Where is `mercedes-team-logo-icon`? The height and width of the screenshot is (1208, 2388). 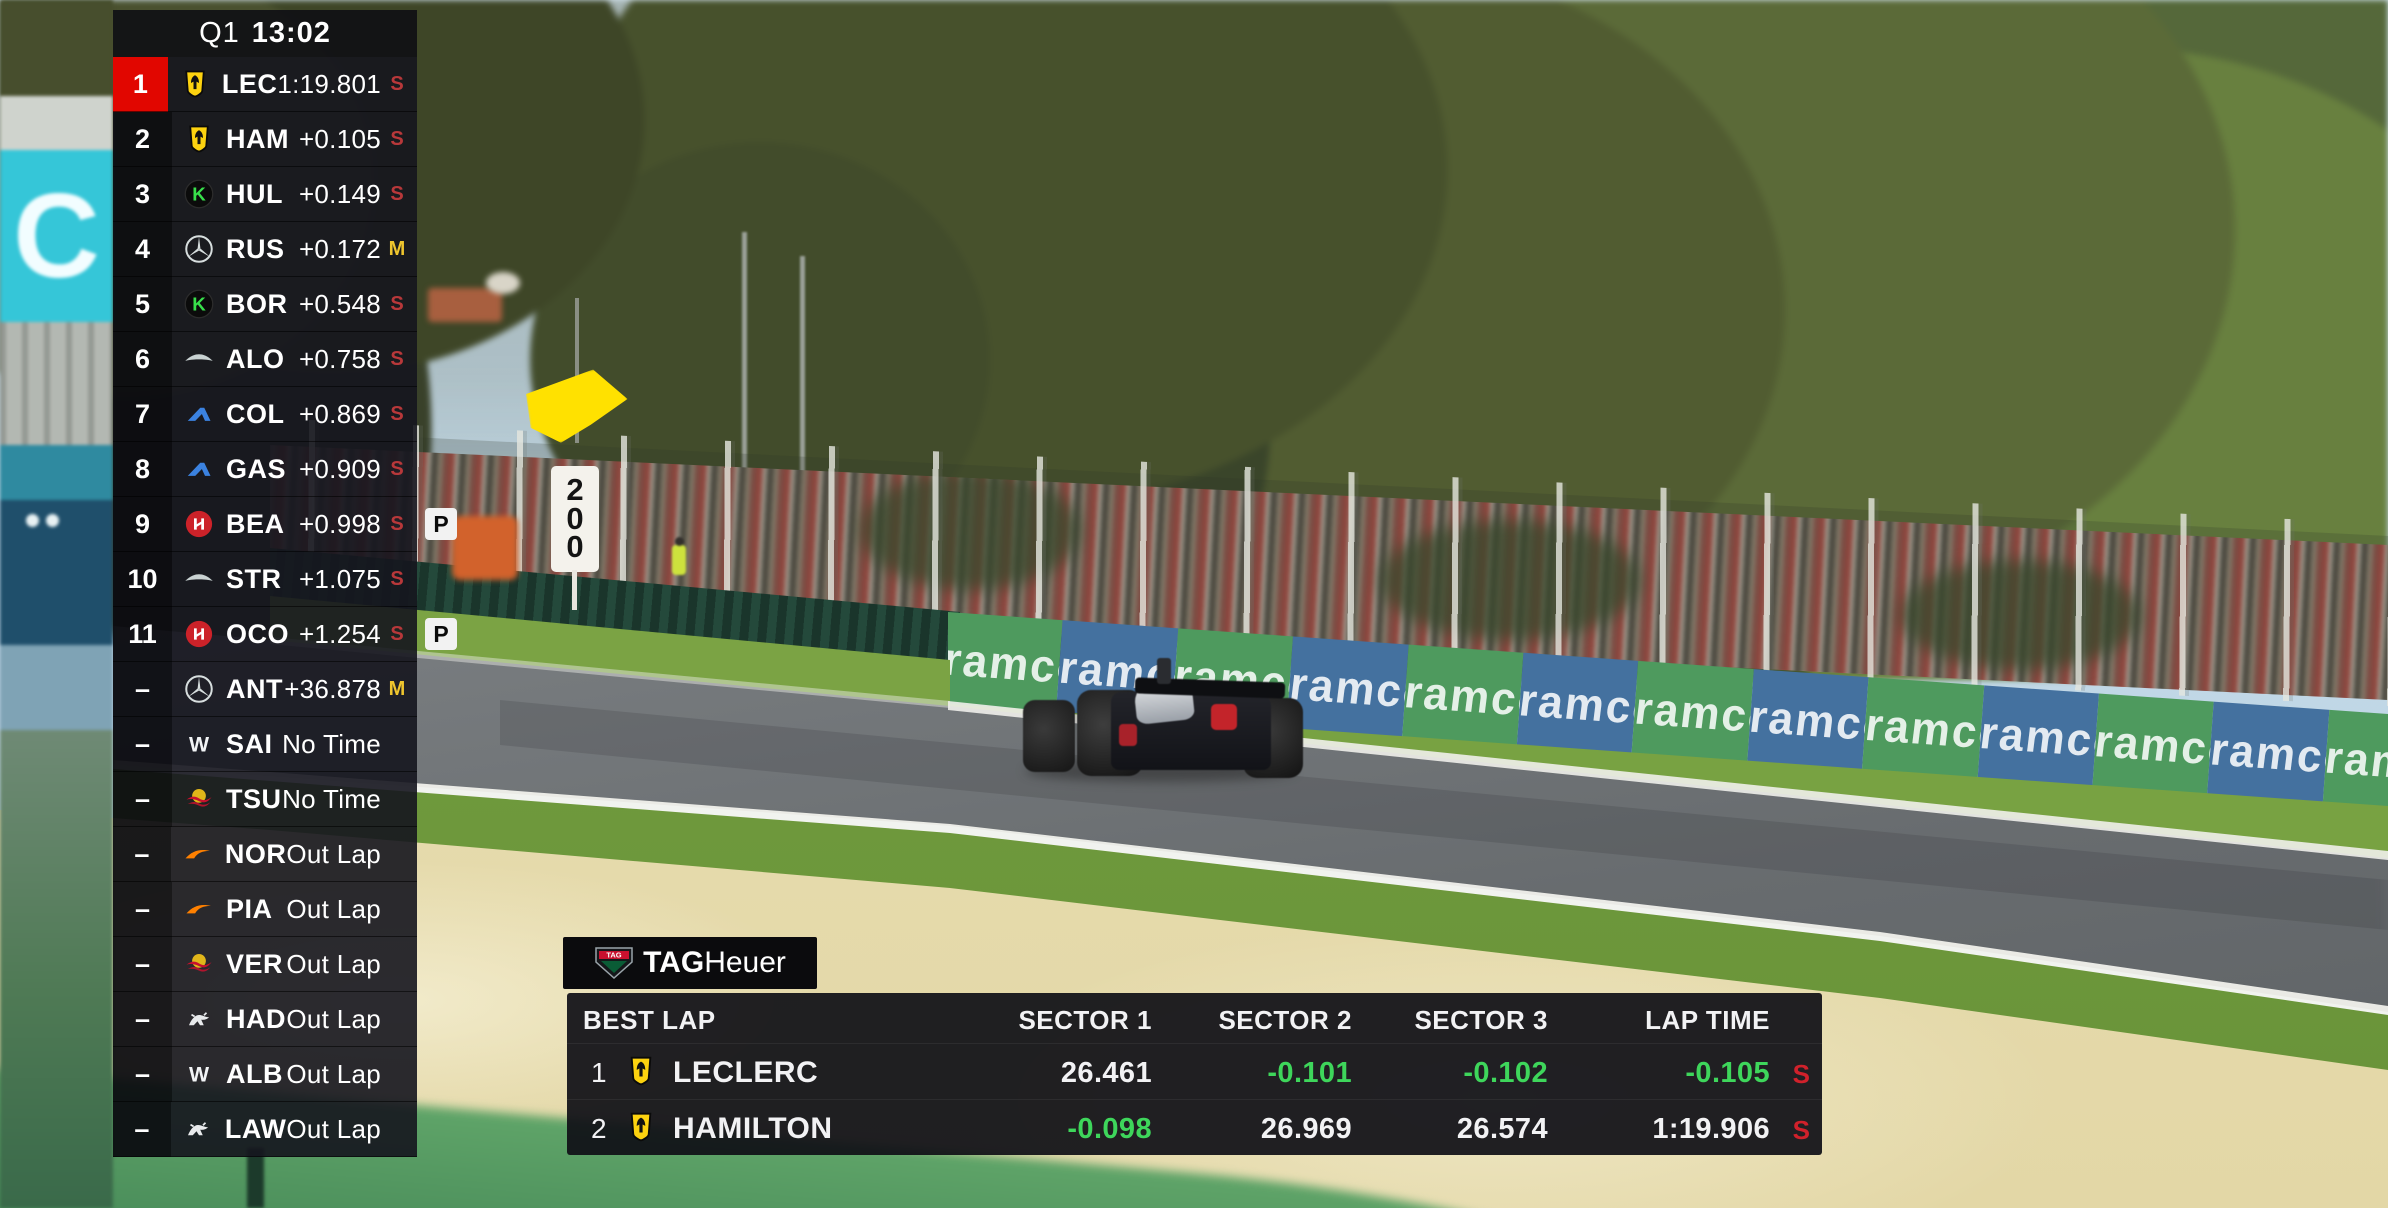
mercedes-team-logo-icon is located at coordinates (199, 689).